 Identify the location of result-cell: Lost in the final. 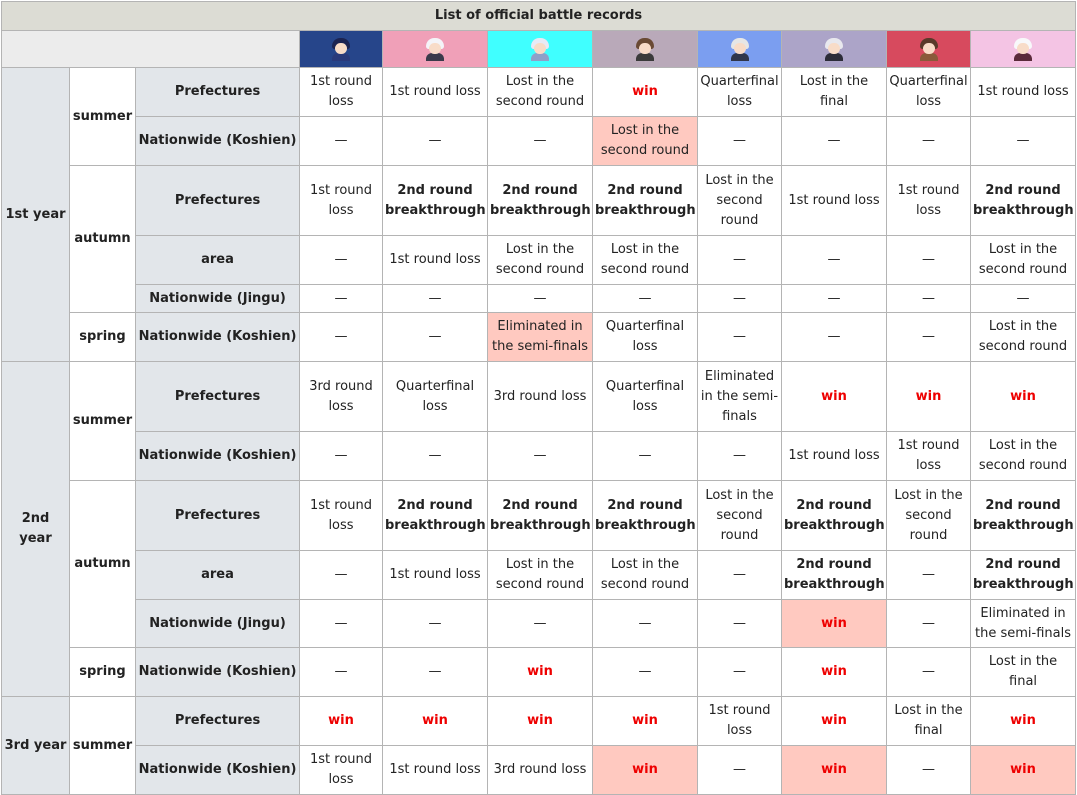
(928, 721).